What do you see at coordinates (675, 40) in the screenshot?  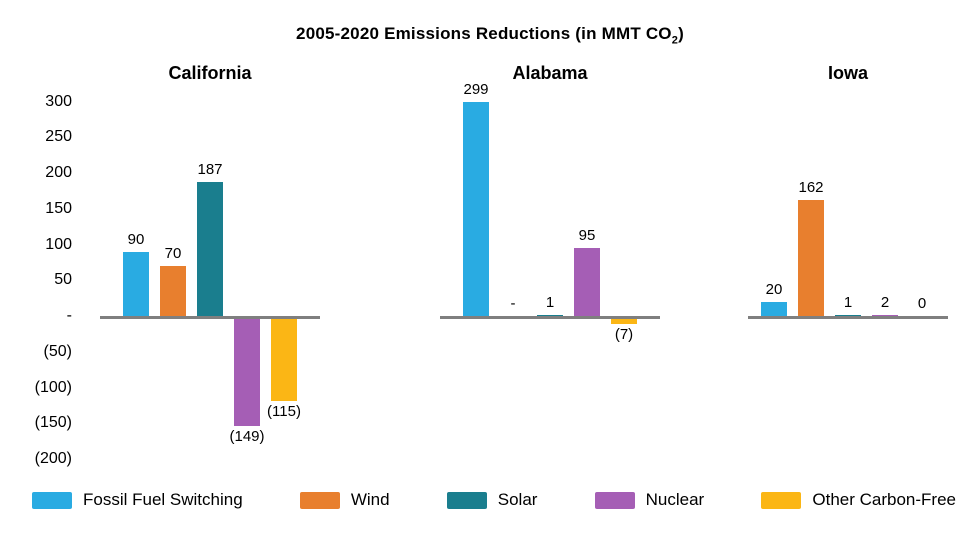 I see `chart-title-subscript: 2` at bounding box center [675, 40].